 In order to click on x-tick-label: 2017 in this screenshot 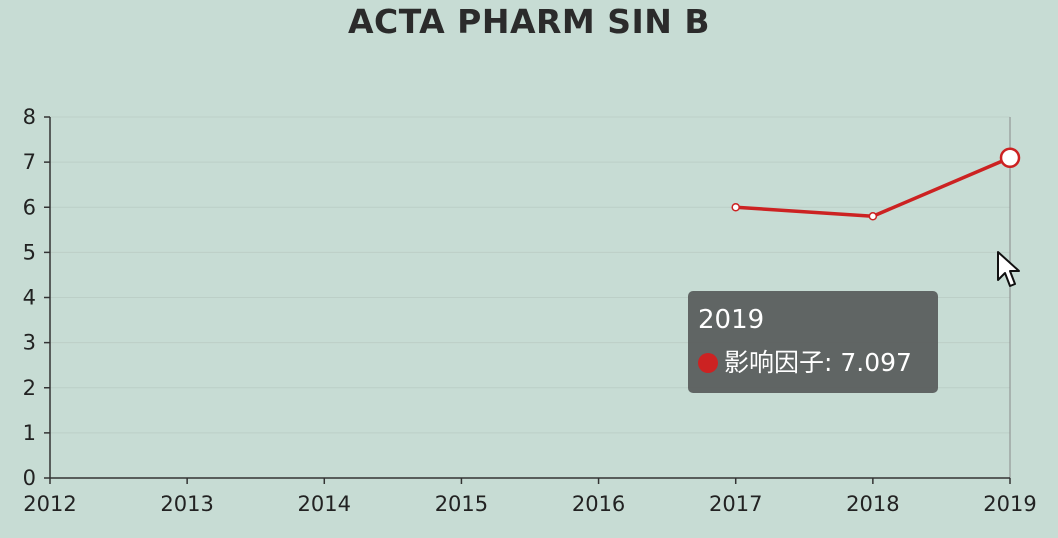, I will do `click(735, 504)`.